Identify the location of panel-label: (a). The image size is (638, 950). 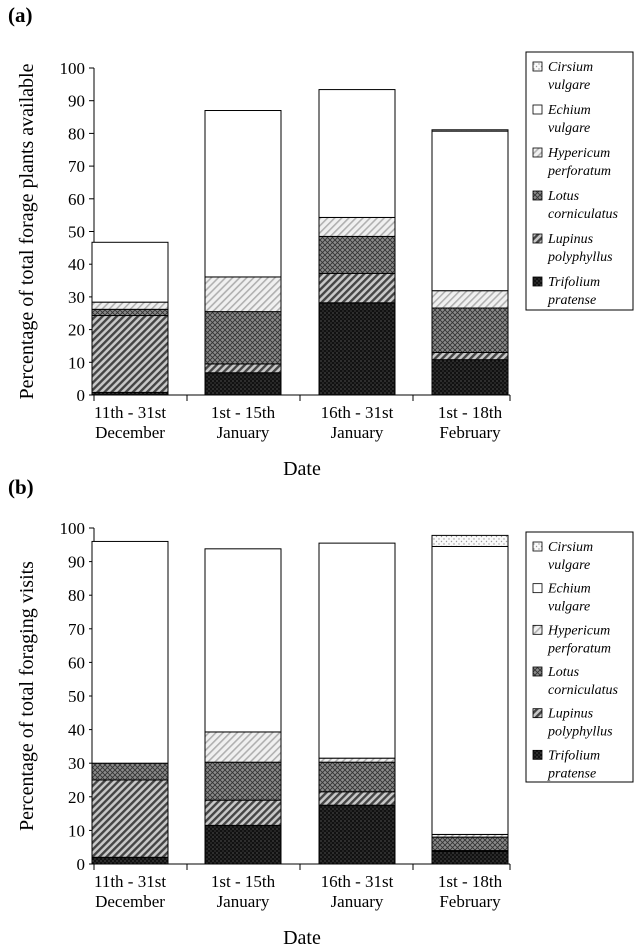
(20, 15).